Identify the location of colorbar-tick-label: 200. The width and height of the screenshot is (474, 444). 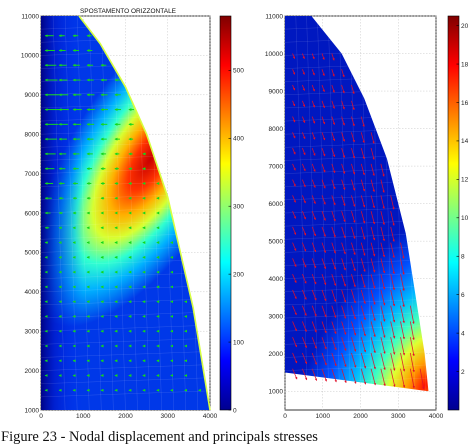
(238, 274).